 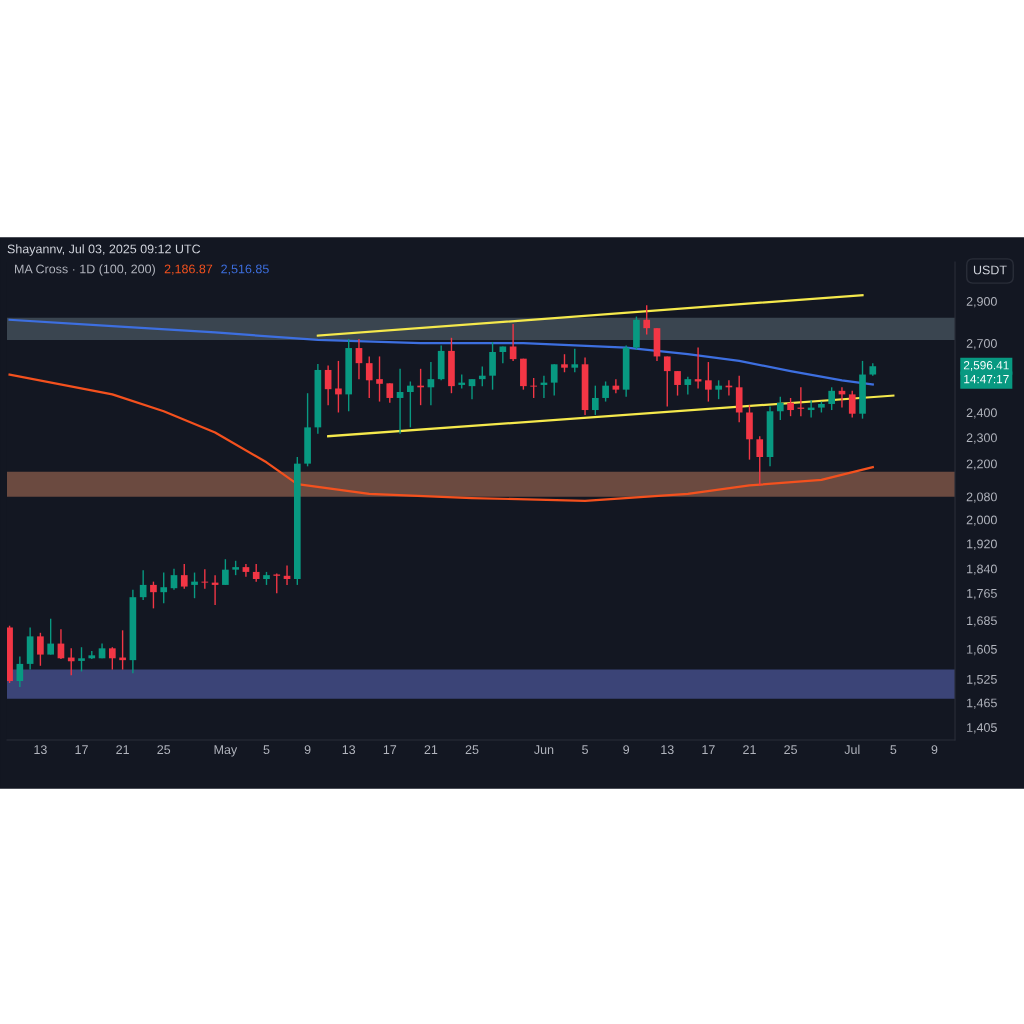 I want to click on y-tick-label: 1,920, so click(x=982, y=544).